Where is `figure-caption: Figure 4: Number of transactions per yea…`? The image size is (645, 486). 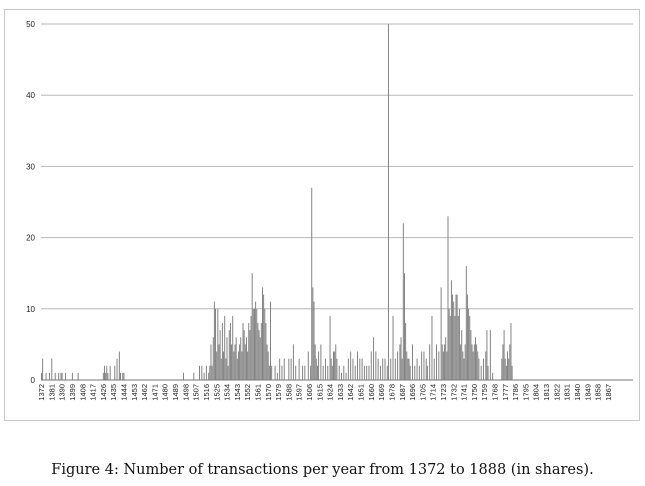
figure-caption: Figure 4: Number of transactions per yea… is located at coordinates (322, 470).